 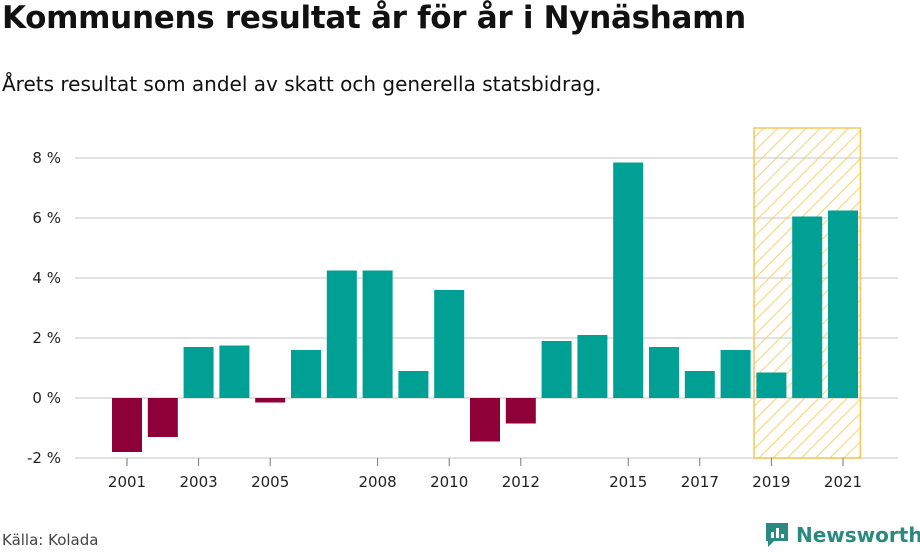 What do you see at coordinates (413, 384) in the screenshot?
I see `bar-2009` at bounding box center [413, 384].